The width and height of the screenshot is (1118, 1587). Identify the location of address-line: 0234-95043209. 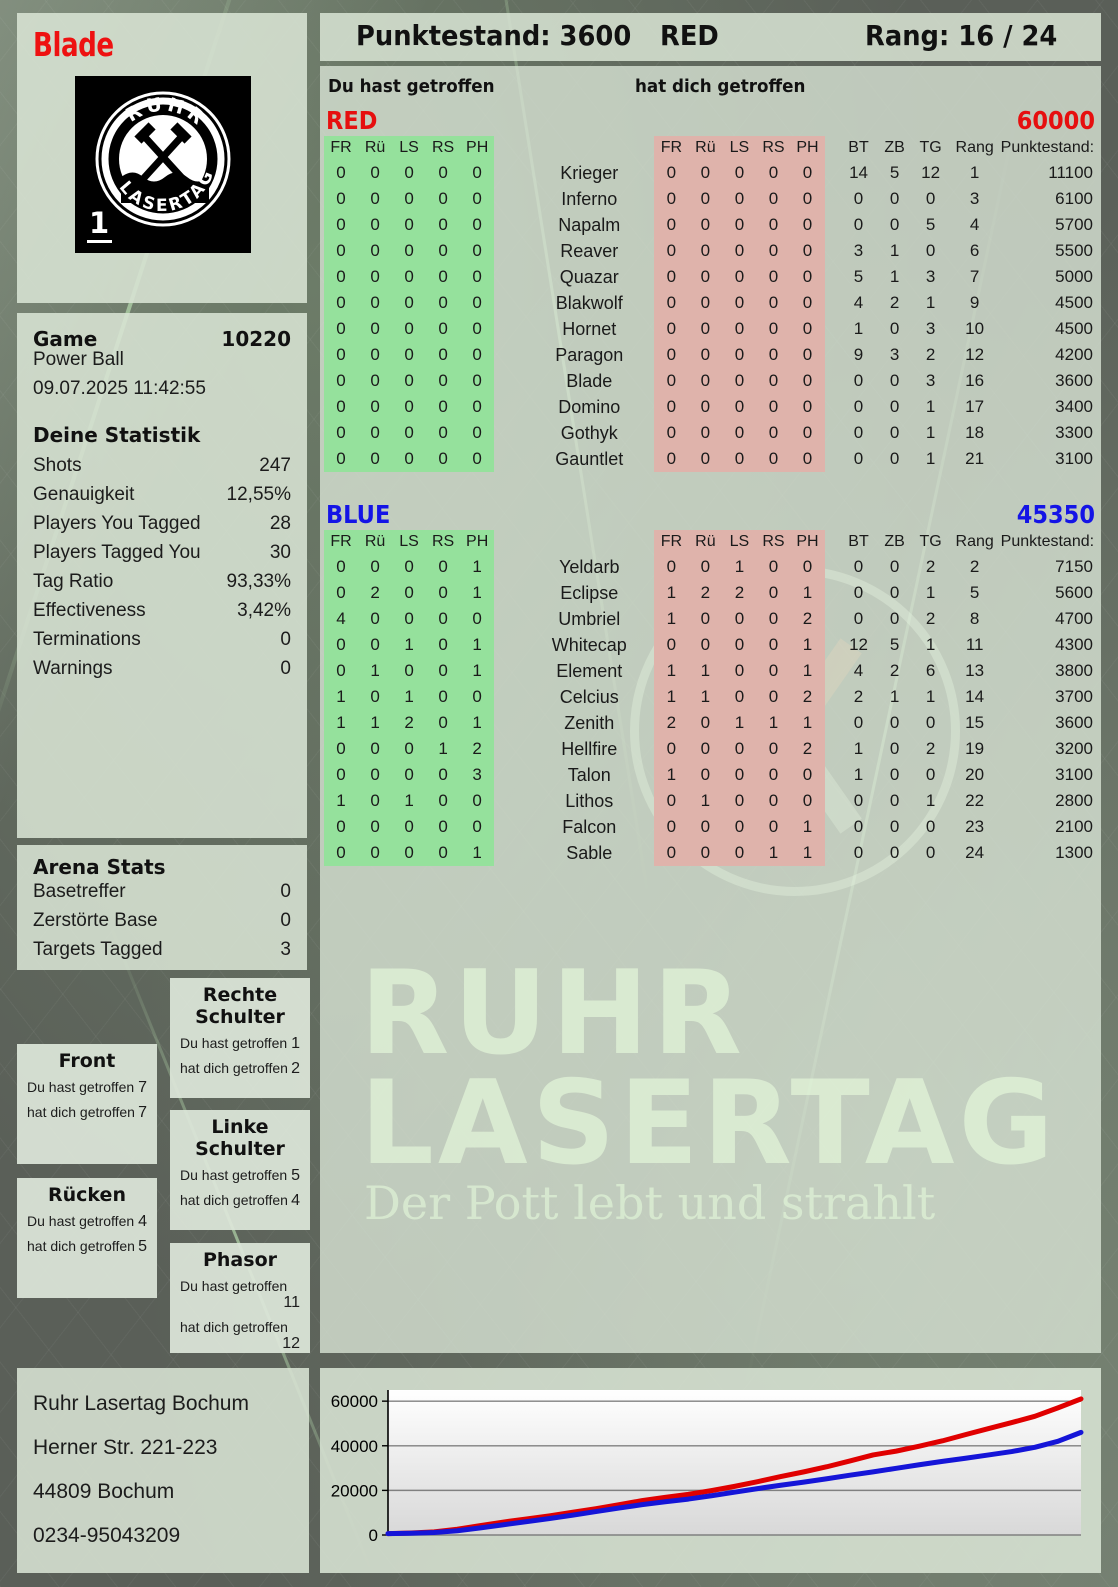
(107, 1535).